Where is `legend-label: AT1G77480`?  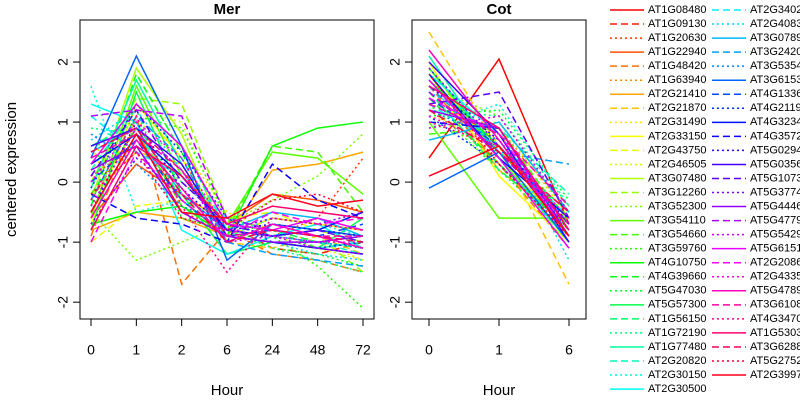 legend-label: AT1G77480 is located at coordinates (677, 347).